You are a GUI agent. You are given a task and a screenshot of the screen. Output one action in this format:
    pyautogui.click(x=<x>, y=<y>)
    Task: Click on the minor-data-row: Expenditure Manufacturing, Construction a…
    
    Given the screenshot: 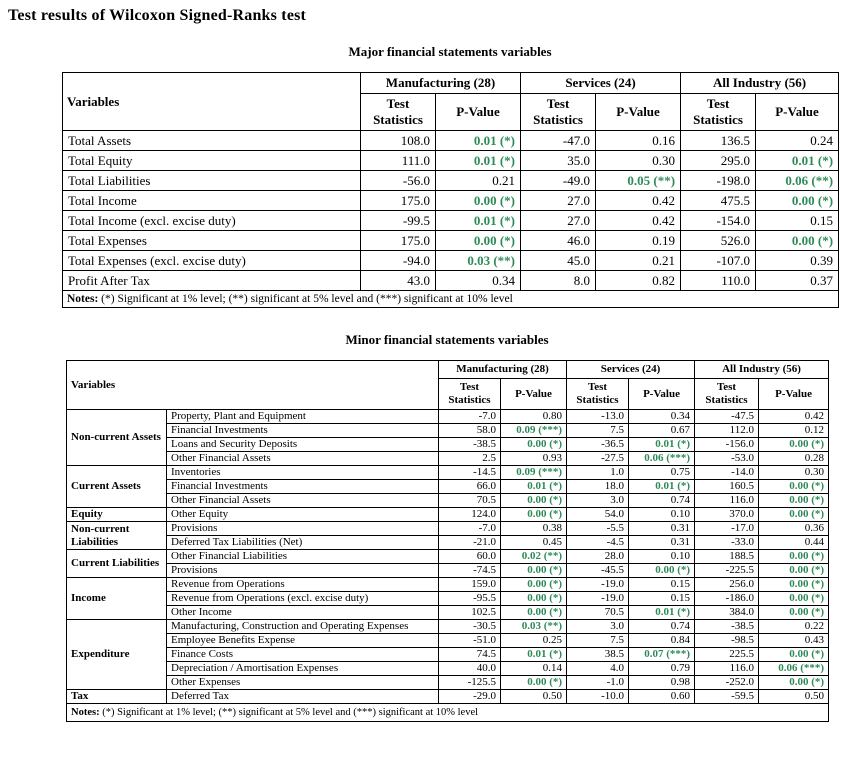 What is the action you would take?
    pyautogui.click(x=448, y=654)
    